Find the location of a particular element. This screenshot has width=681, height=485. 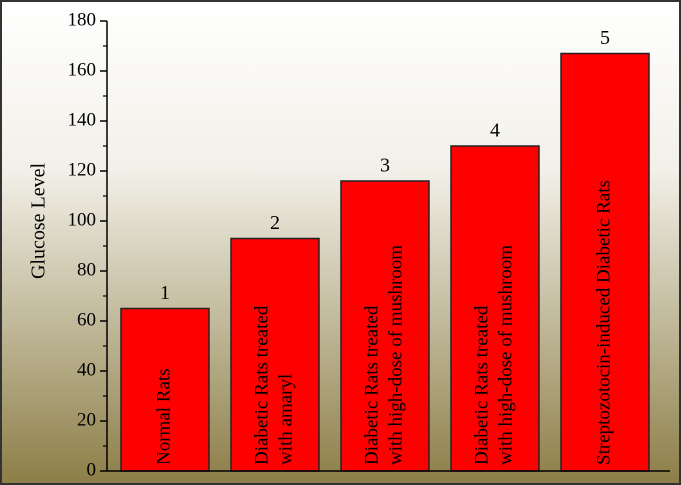

y-tick-label: 0 is located at coordinates (92, 469).